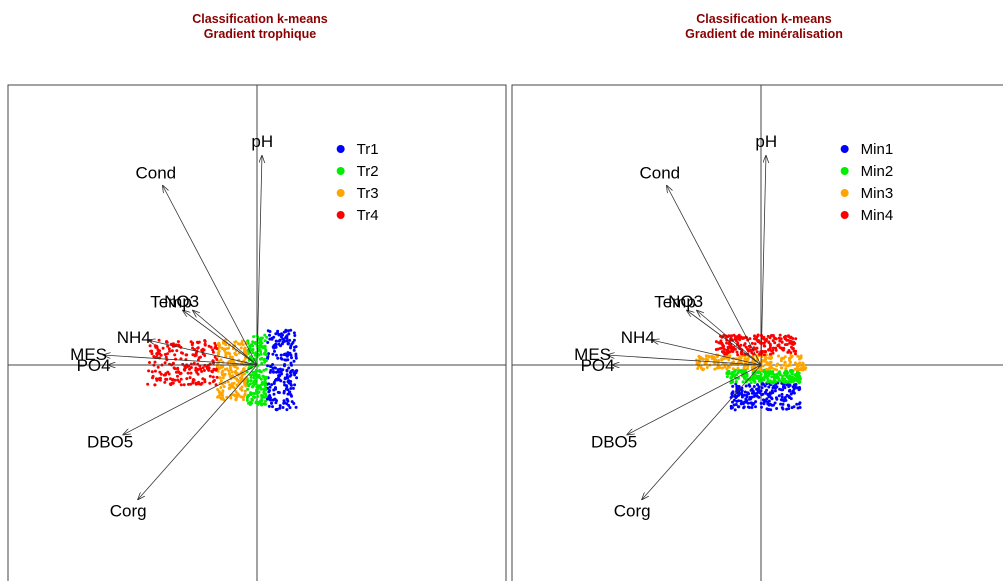  What do you see at coordinates (197, 432) in the screenshot?
I see `loading-arrow` at bounding box center [197, 432].